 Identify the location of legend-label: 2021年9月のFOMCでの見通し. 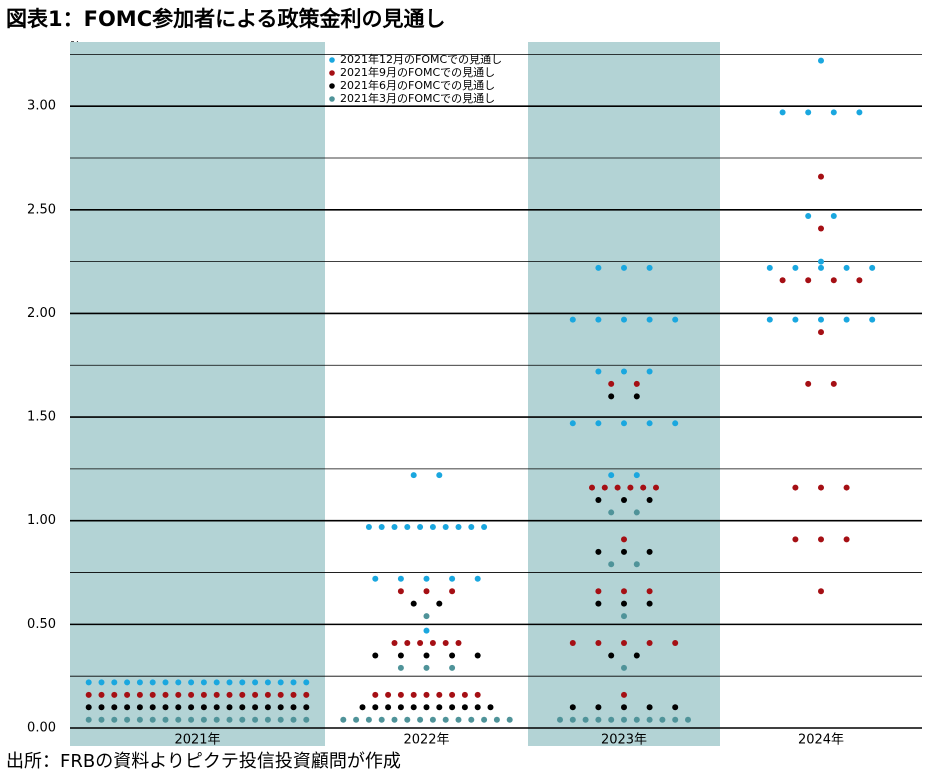
(417, 72).